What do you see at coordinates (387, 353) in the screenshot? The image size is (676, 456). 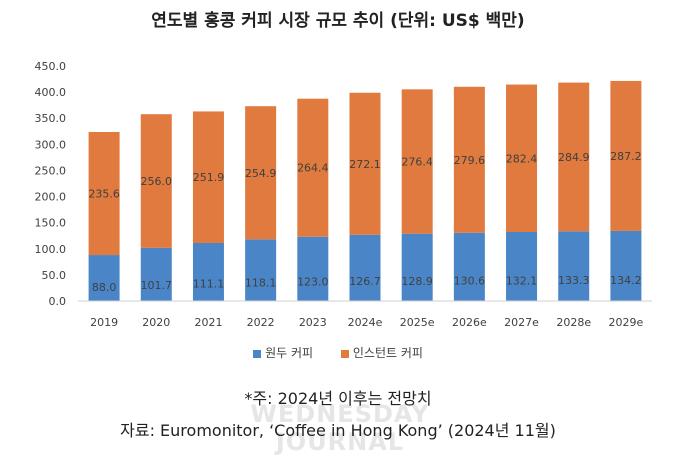 I see `legend-label-instant: 인스턴트 커피` at bounding box center [387, 353].